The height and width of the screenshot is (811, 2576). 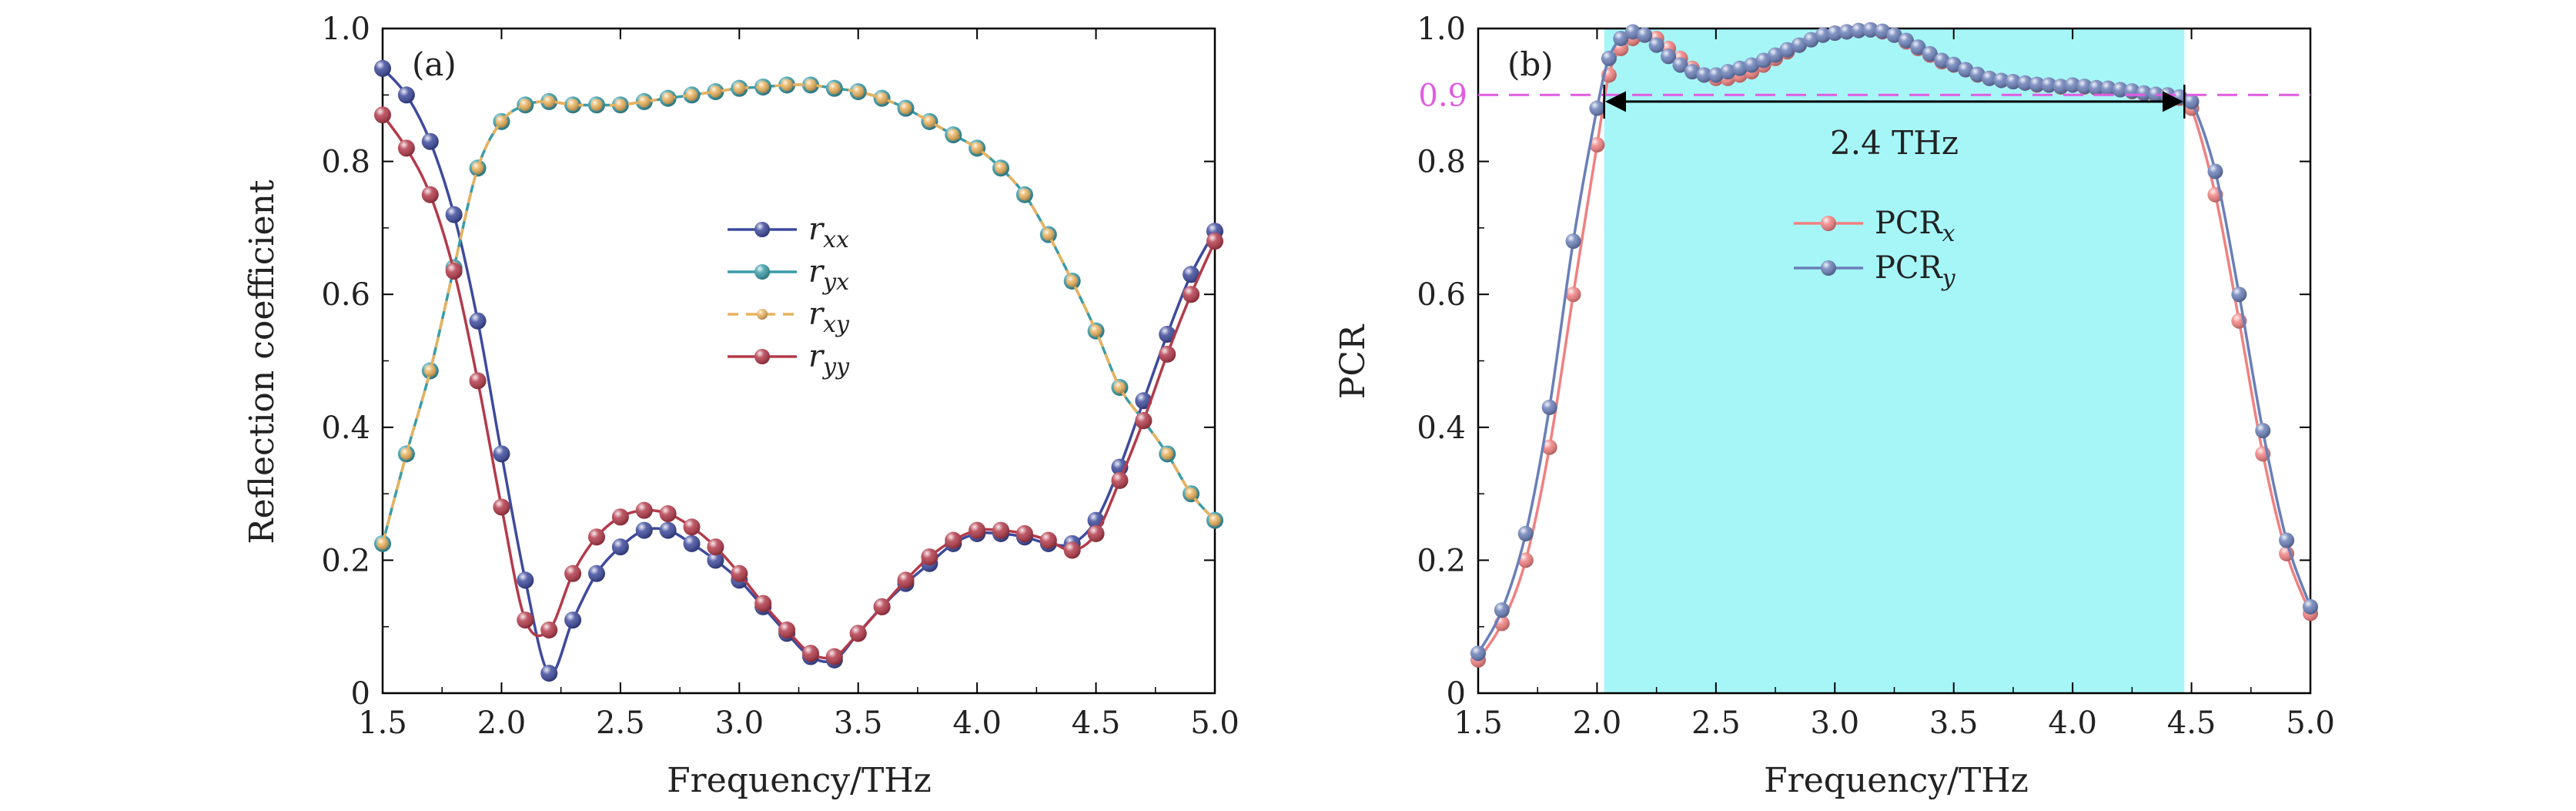 What do you see at coordinates (1457, 694) in the screenshot?
I see `y-tick-label: 0` at bounding box center [1457, 694].